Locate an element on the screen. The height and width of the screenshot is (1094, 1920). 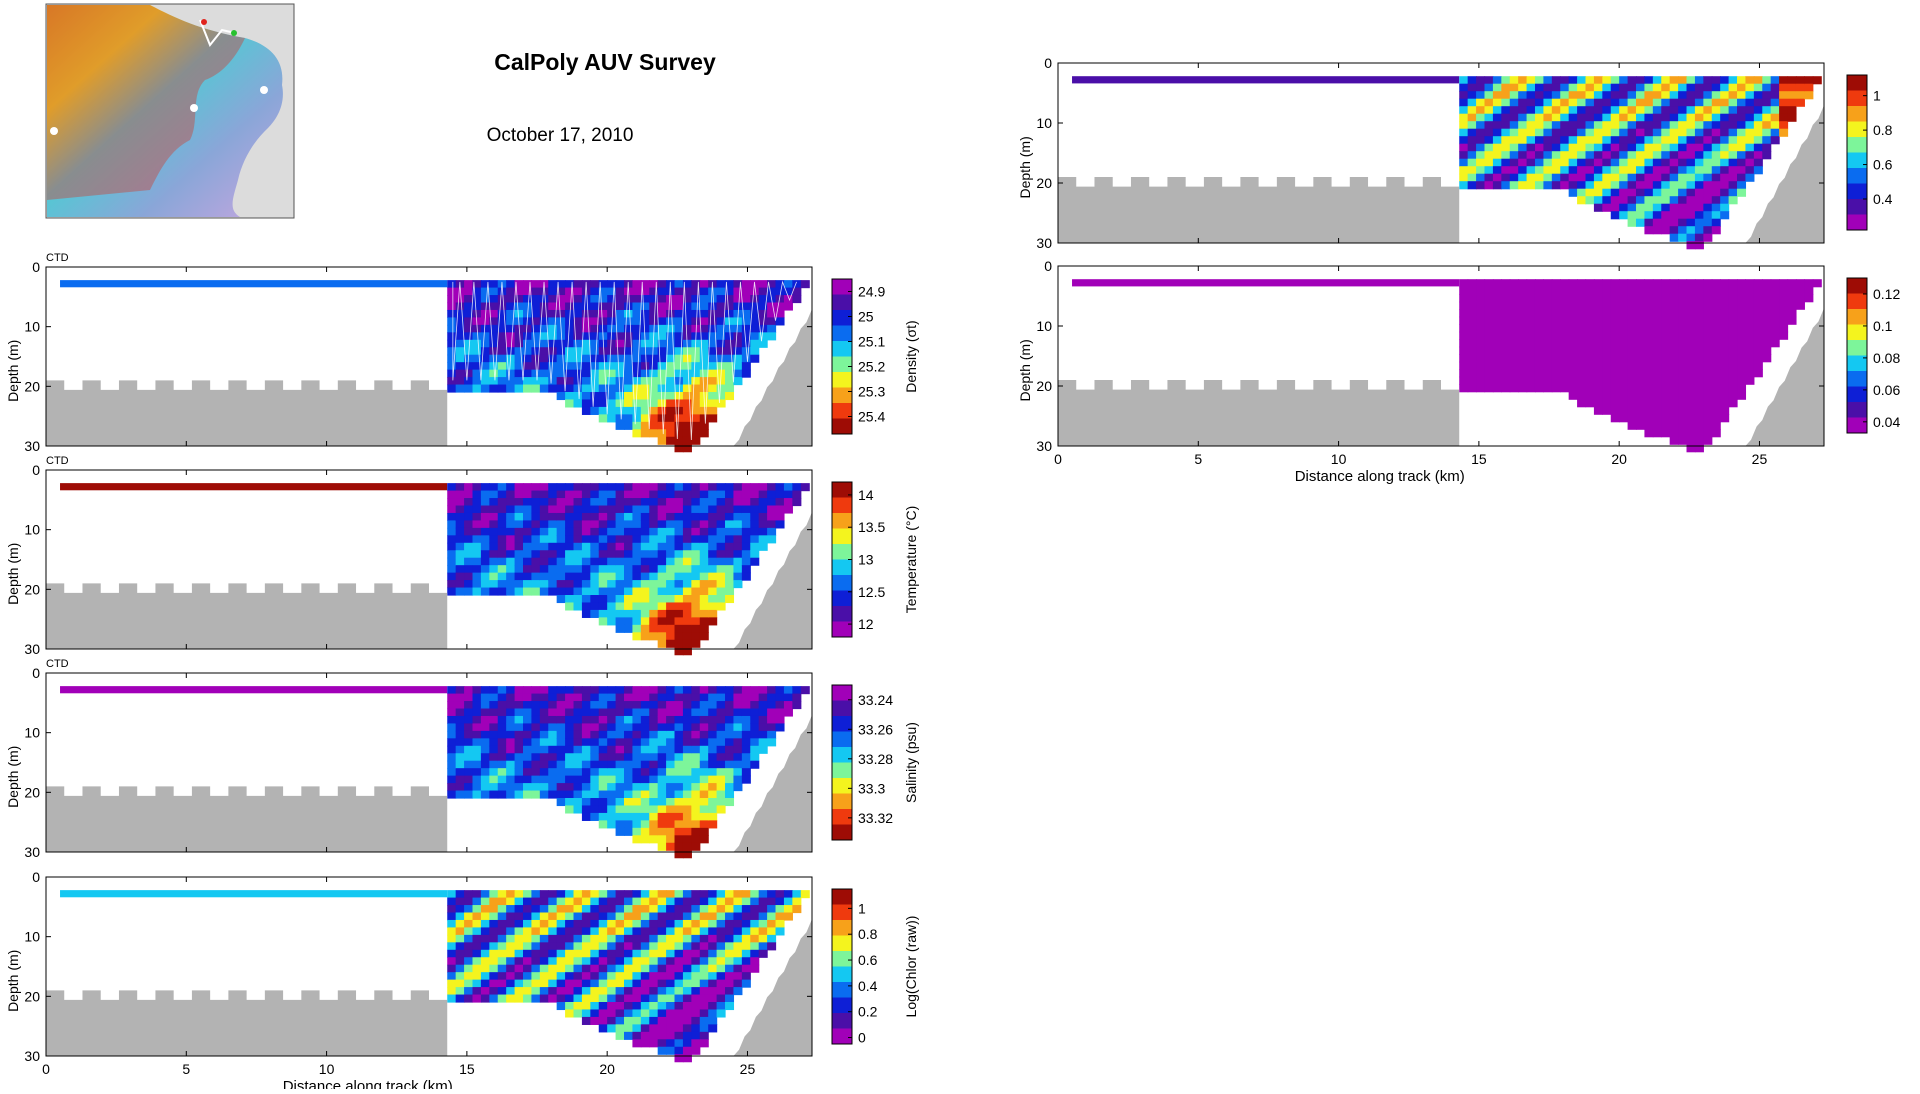
y-tick-label: 0 is located at coordinates (36, 267).